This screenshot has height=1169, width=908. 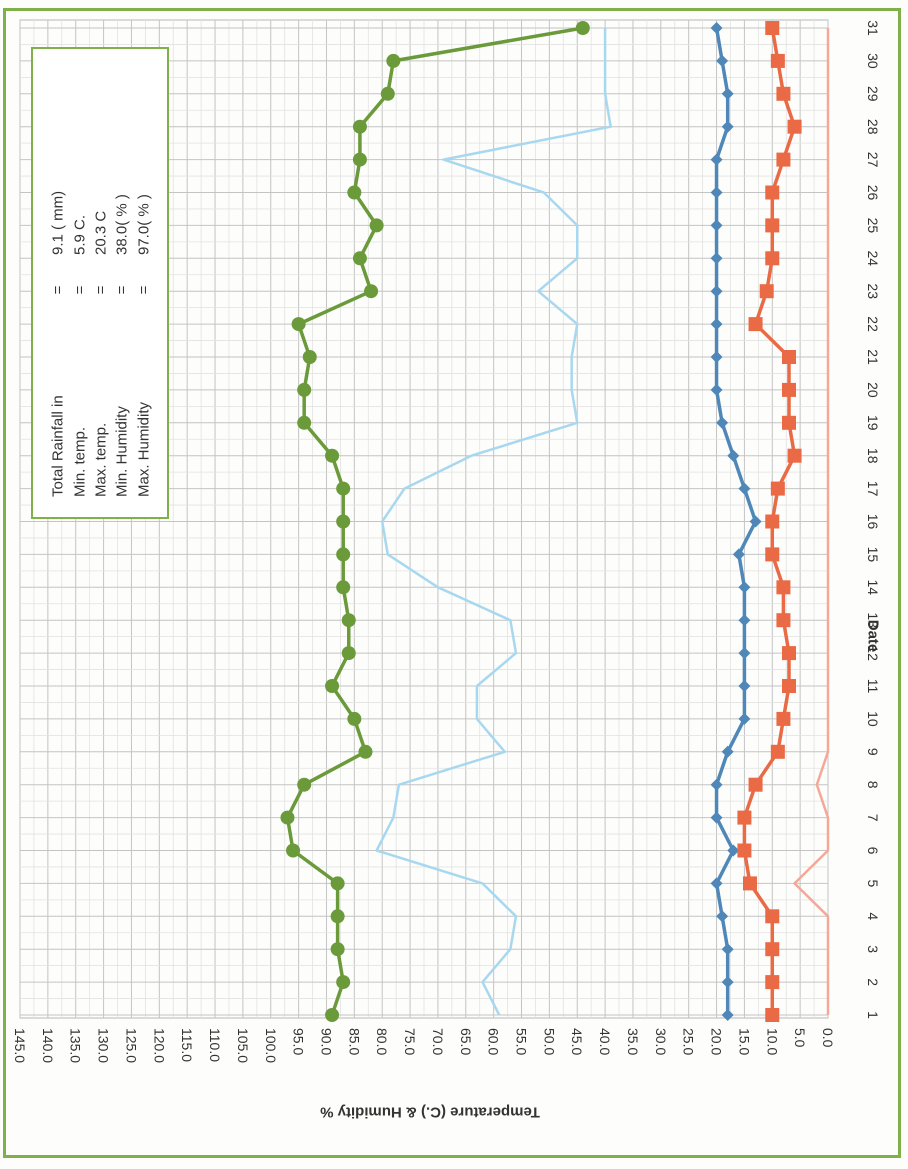 I want to click on value-tick-label: 95.0, so click(x=299, y=1041).